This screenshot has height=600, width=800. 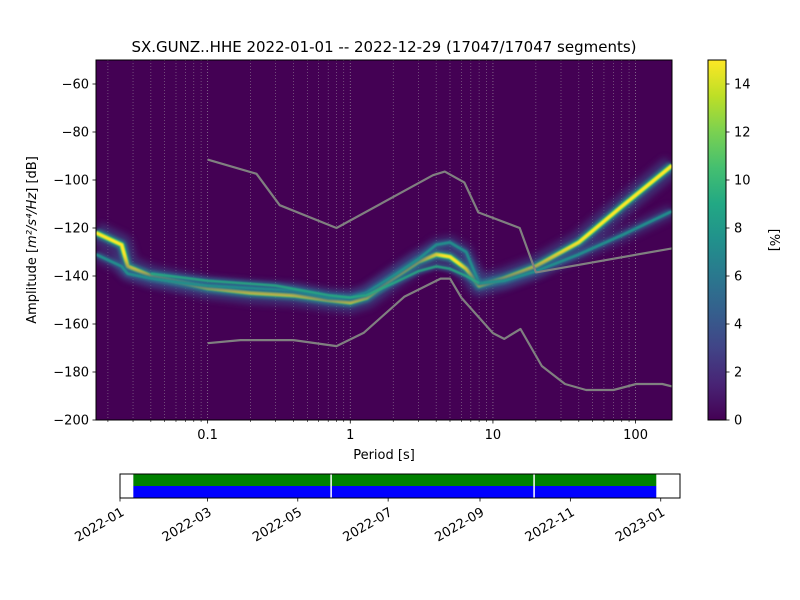 What do you see at coordinates (75, 85) in the screenshot?
I see `y-tick-label: −60` at bounding box center [75, 85].